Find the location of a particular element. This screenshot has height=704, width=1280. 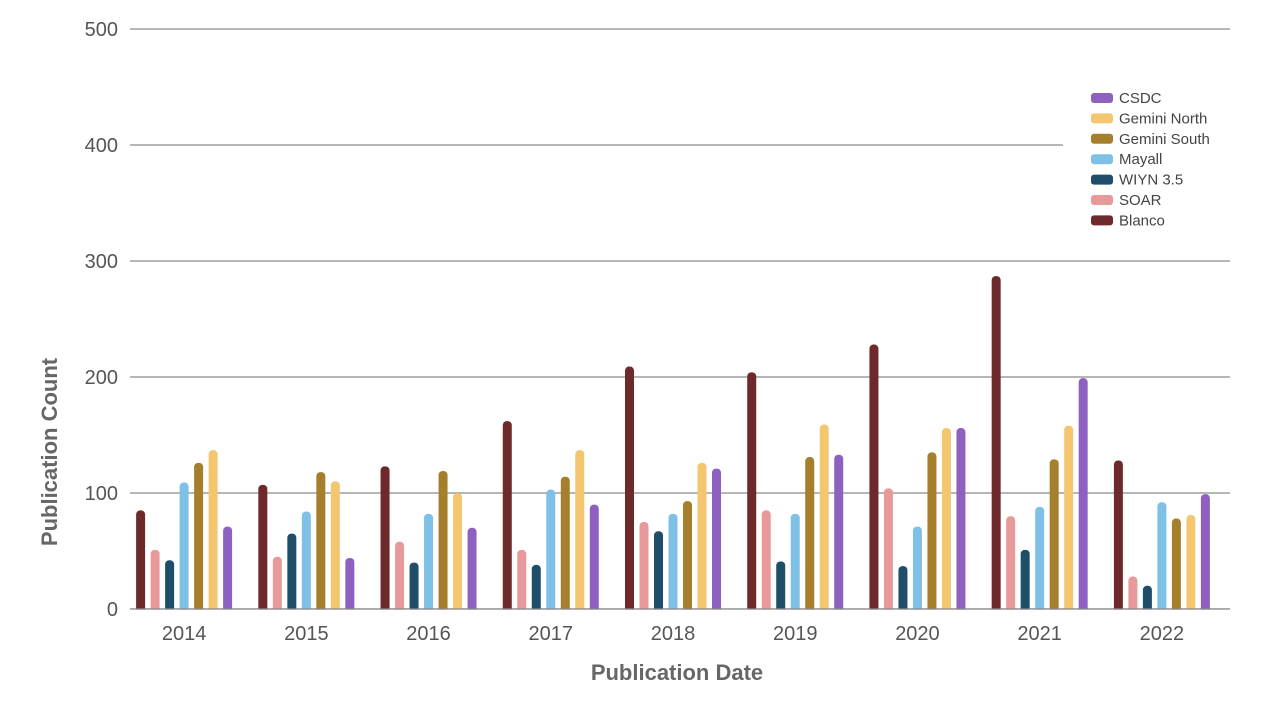

y-tick-label: 100 is located at coordinates (101, 494).